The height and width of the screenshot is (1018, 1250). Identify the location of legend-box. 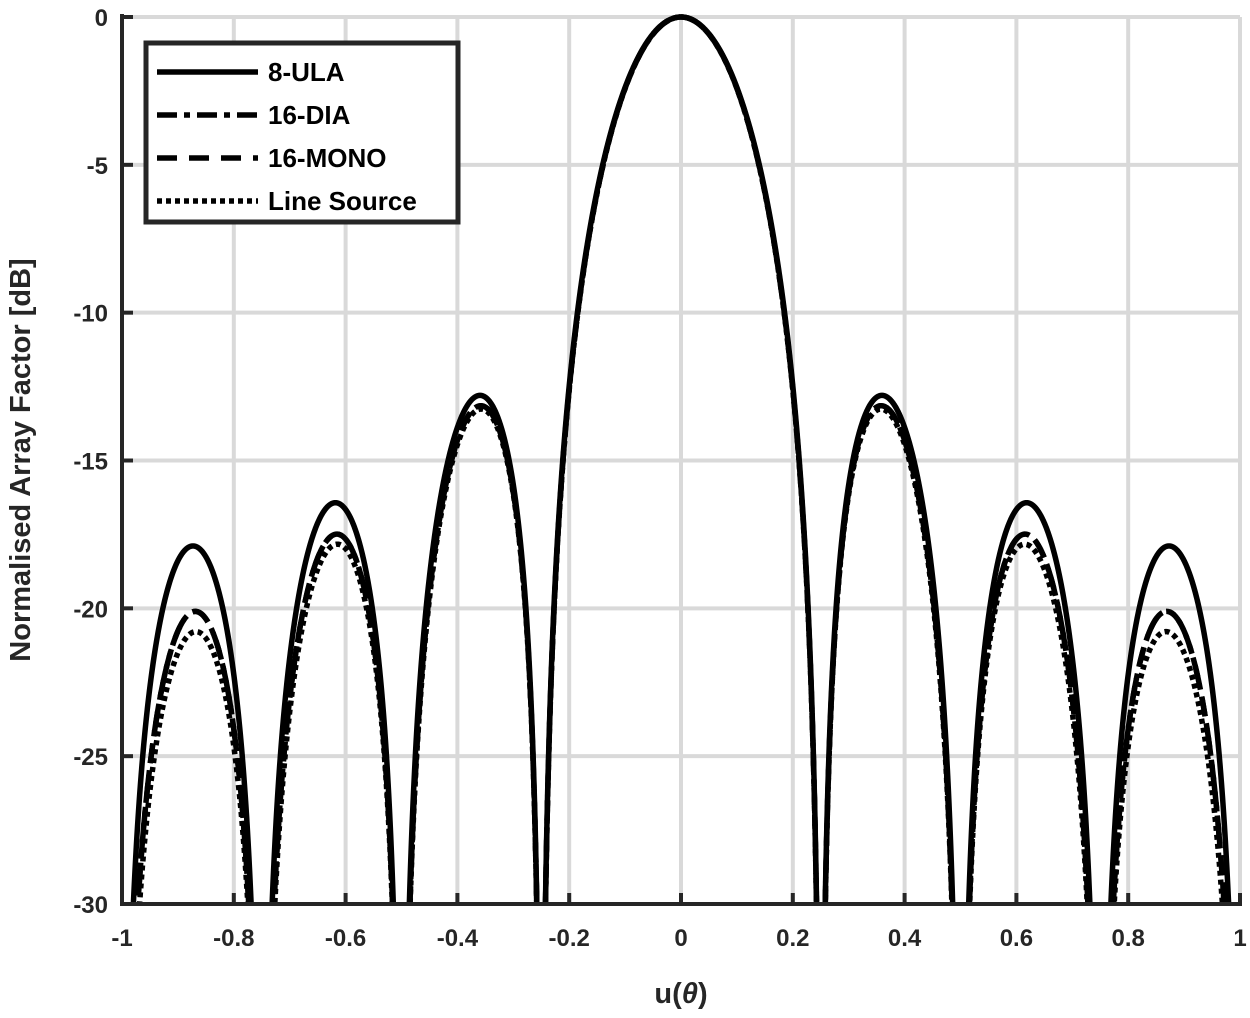
(302, 132).